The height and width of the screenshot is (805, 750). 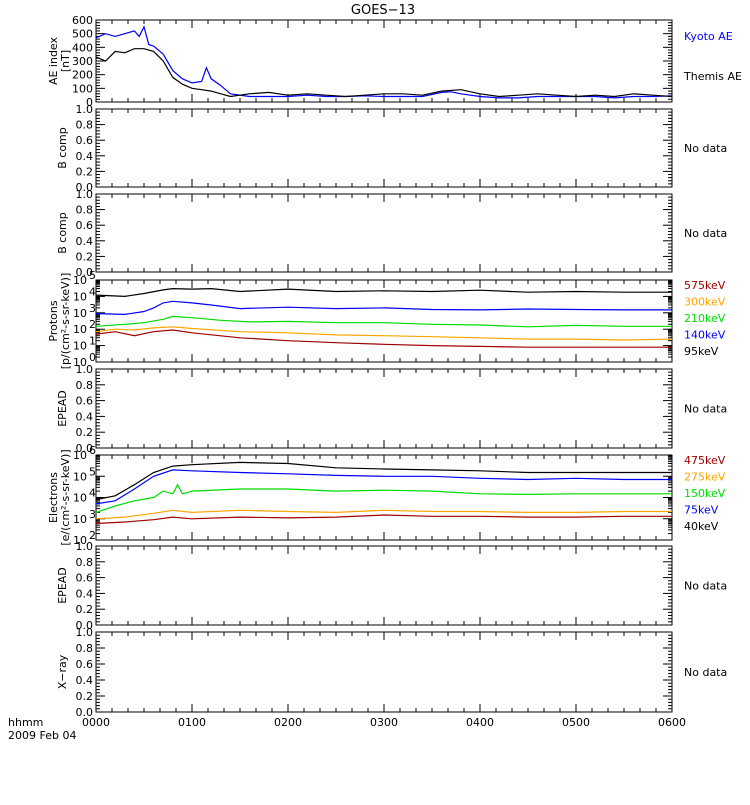 I want to click on y-tick-label: 500, so click(x=82, y=34).